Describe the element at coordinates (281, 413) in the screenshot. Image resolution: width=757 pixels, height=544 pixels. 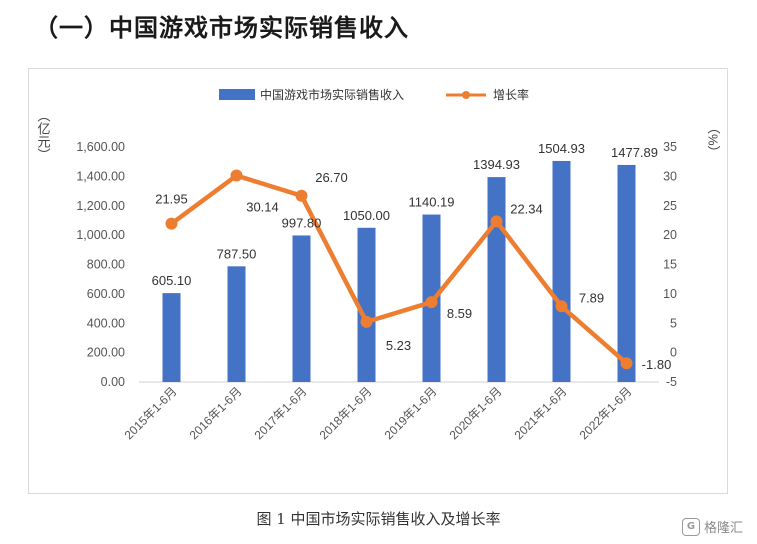
I see `x-category-label: 2017年1-6月` at that location.